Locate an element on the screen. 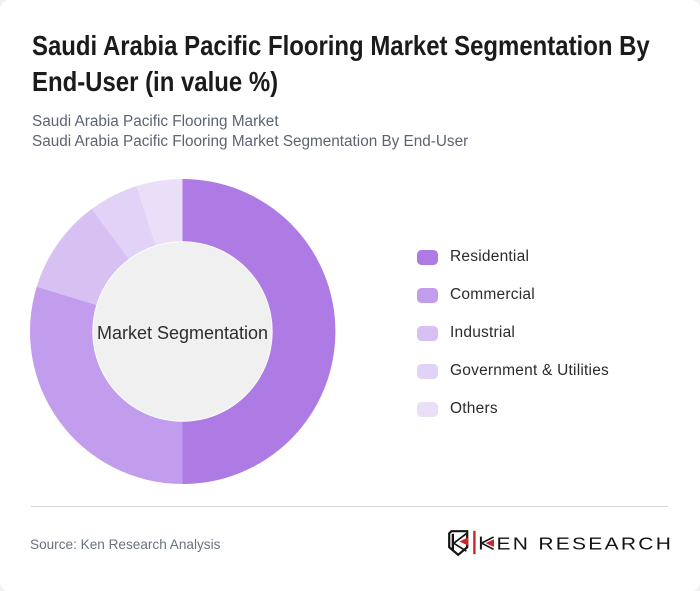 The image size is (700, 591). svg-text: EN RESEARCH is located at coordinates (585, 544).